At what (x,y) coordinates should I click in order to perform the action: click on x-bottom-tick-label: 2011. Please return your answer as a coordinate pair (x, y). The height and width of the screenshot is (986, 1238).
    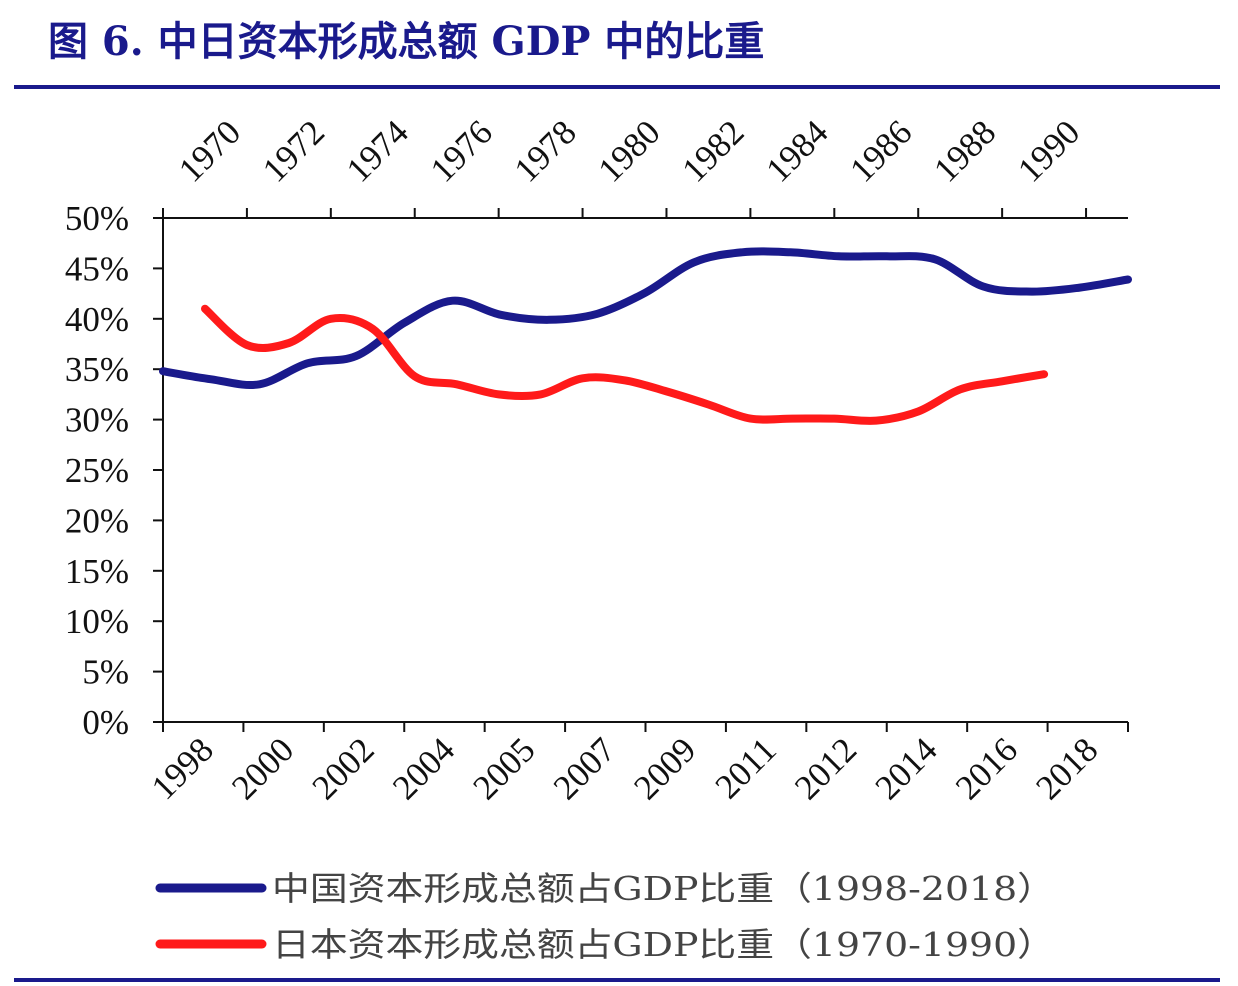
    Looking at the image, I should click on (746, 768).